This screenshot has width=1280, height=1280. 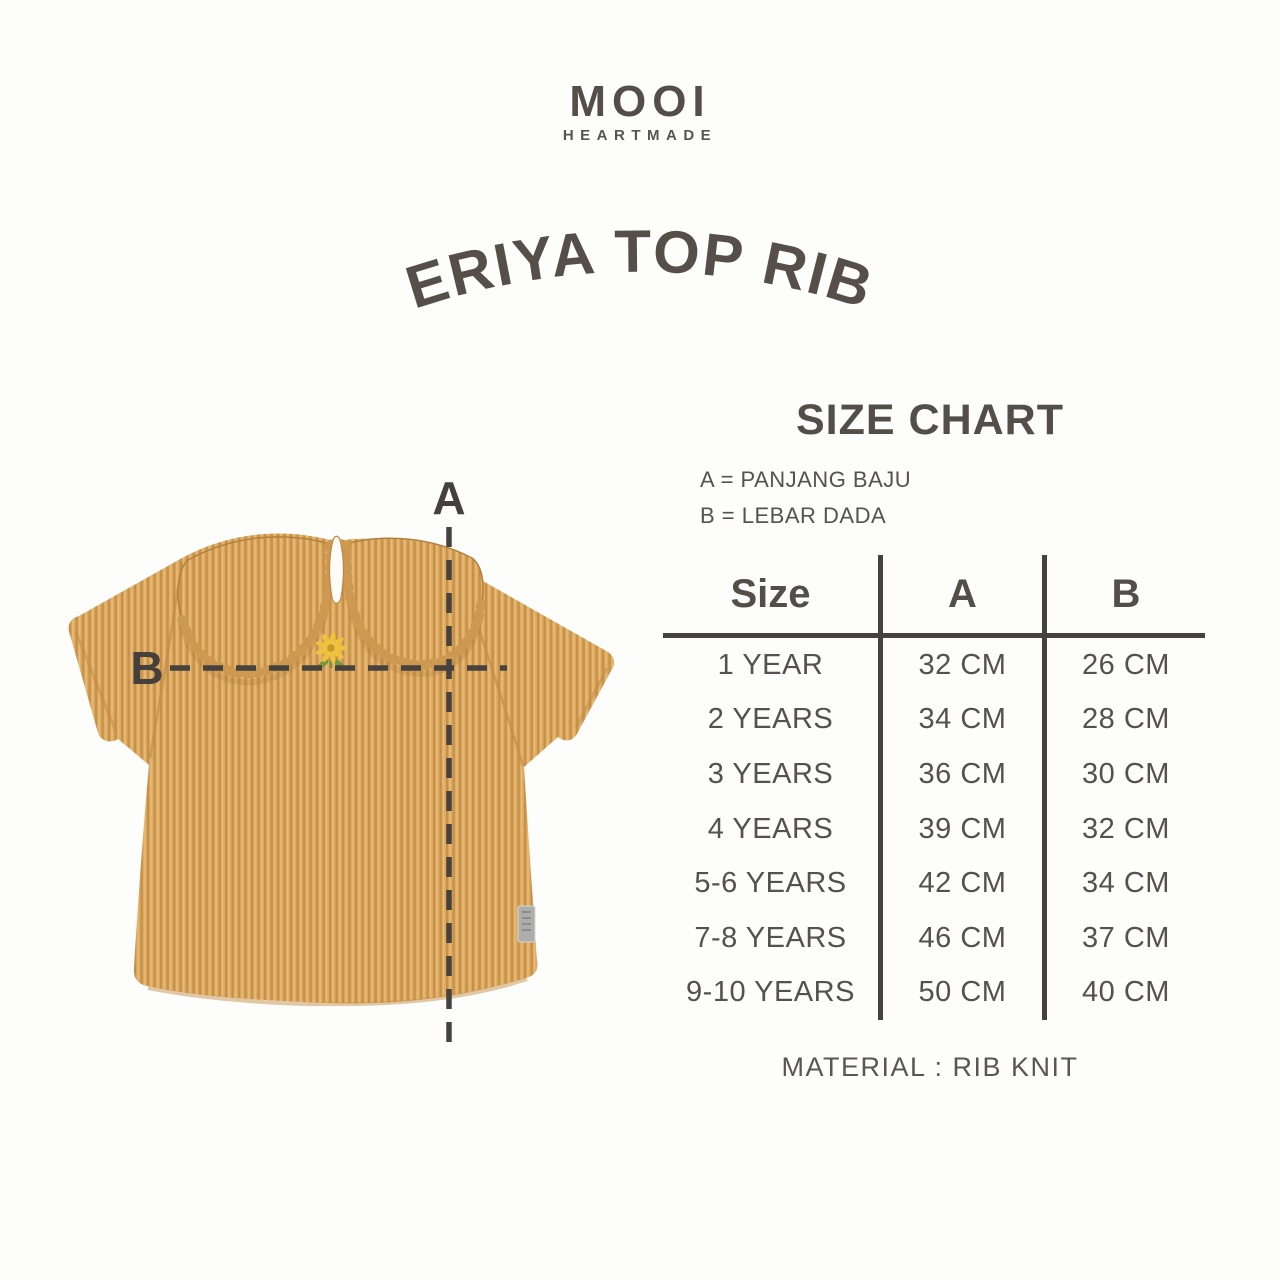 I want to click on column-header-a: A, so click(x=960, y=596).